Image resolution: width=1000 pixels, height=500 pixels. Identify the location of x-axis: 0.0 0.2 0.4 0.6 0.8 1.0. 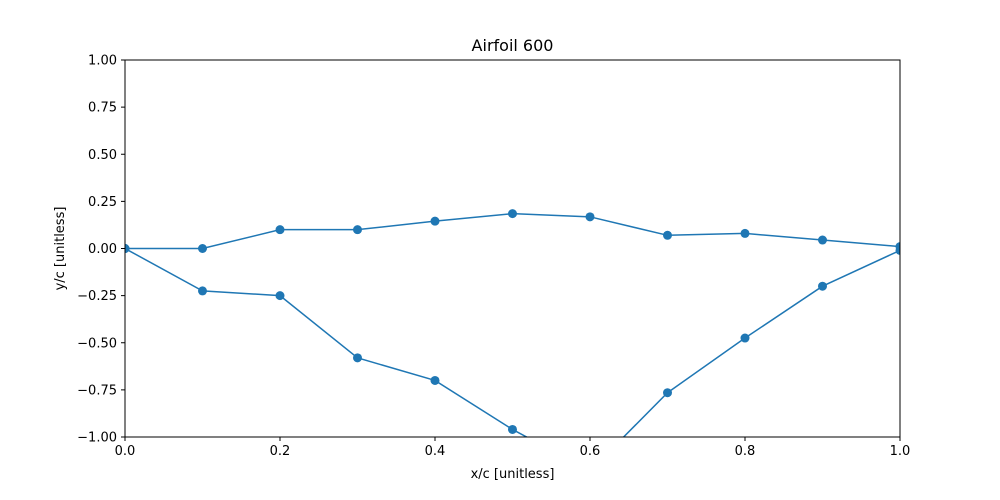
(513, 448).